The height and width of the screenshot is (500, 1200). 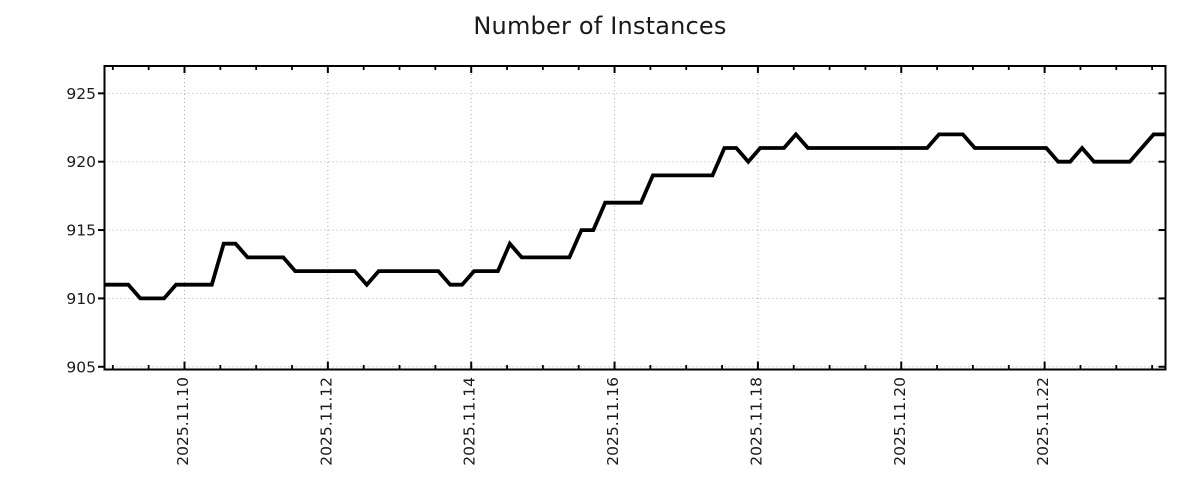 What do you see at coordinates (81, 162) in the screenshot?
I see `y-tick-label: 920` at bounding box center [81, 162].